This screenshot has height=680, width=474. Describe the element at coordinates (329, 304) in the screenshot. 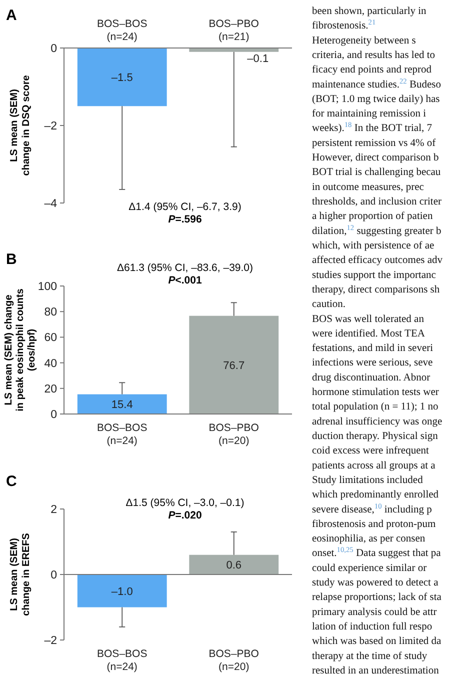

I see `text: caution.` at that location.